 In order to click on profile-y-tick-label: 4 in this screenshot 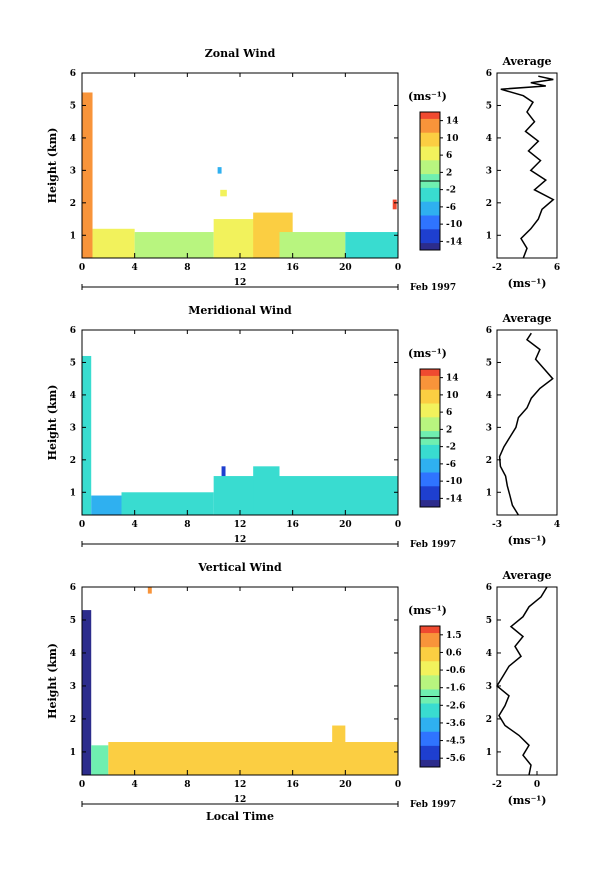, I will do `click(489, 396)`.